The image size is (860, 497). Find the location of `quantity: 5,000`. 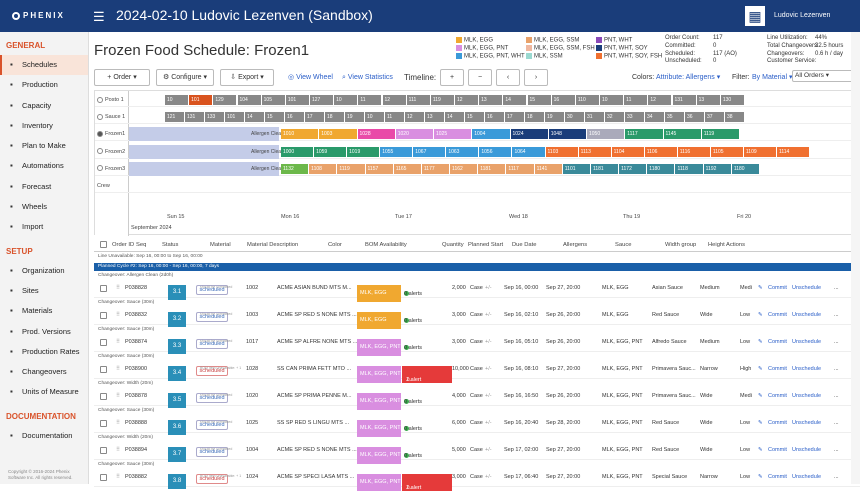

quantity: 5,000 is located at coordinates (459, 450).